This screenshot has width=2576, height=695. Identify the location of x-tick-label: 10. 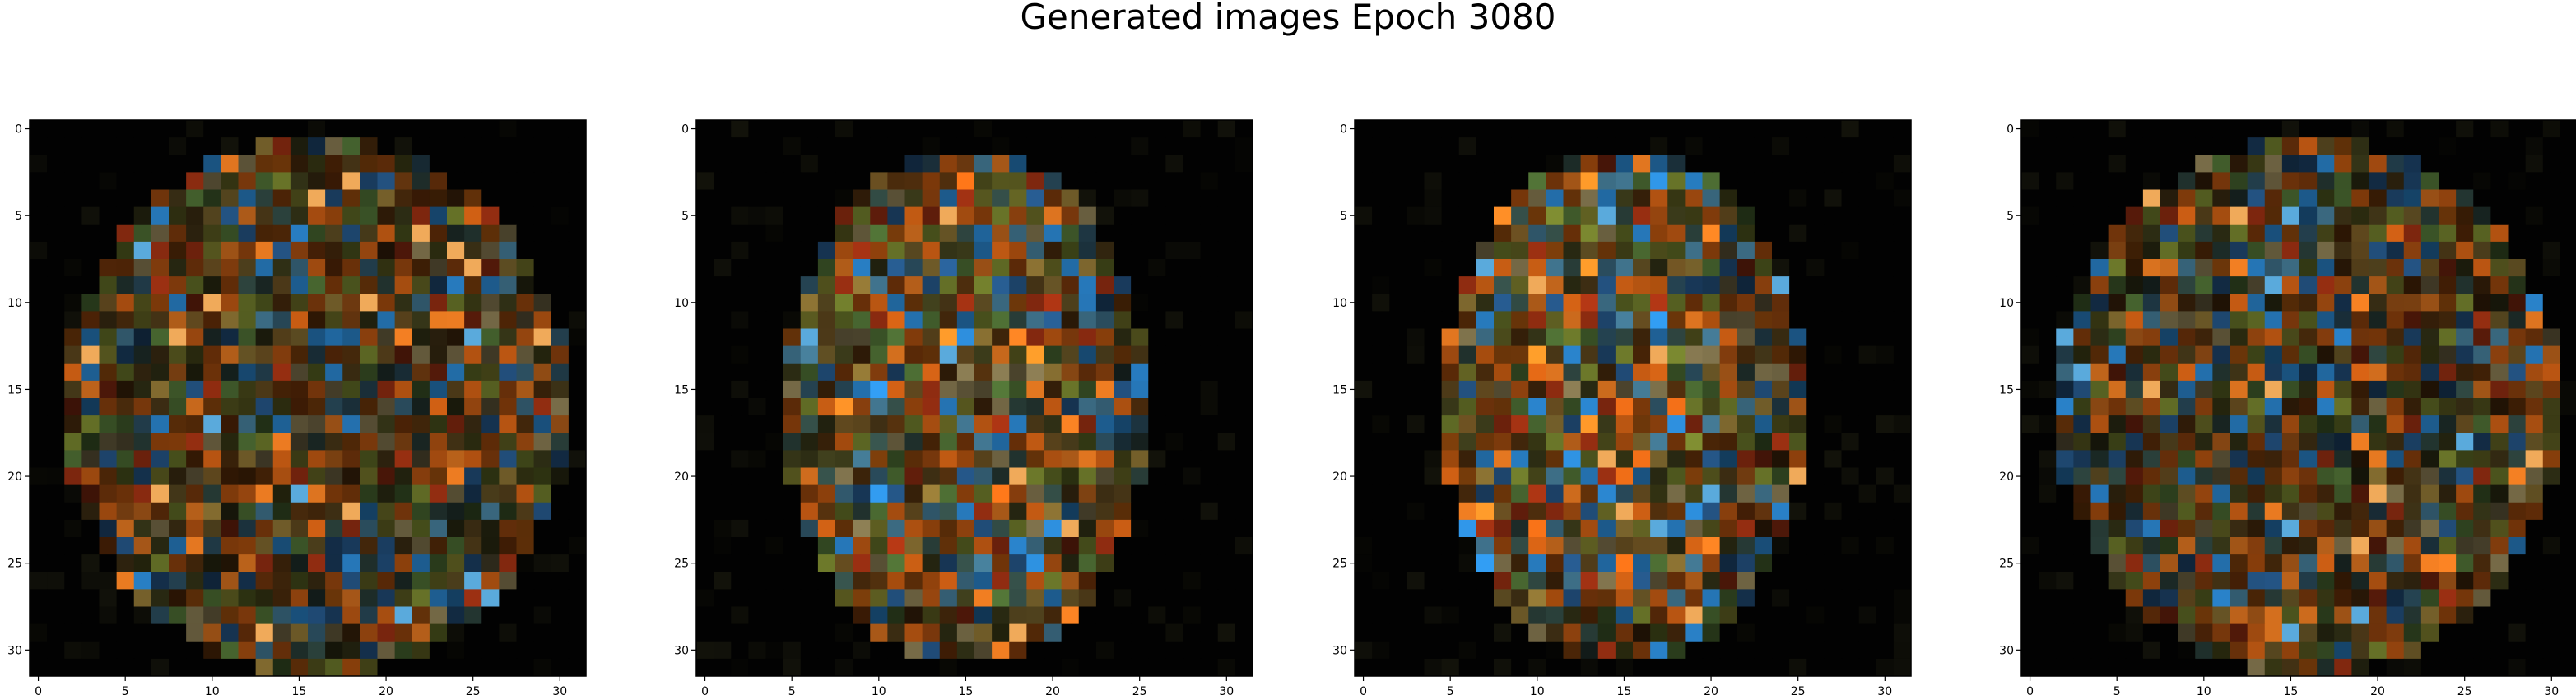
(212, 690).